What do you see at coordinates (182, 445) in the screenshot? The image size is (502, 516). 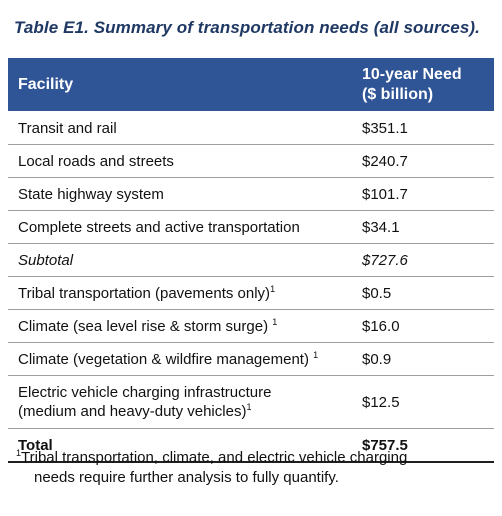 I see `facility-cell: Total` at bounding box center [182, 445].